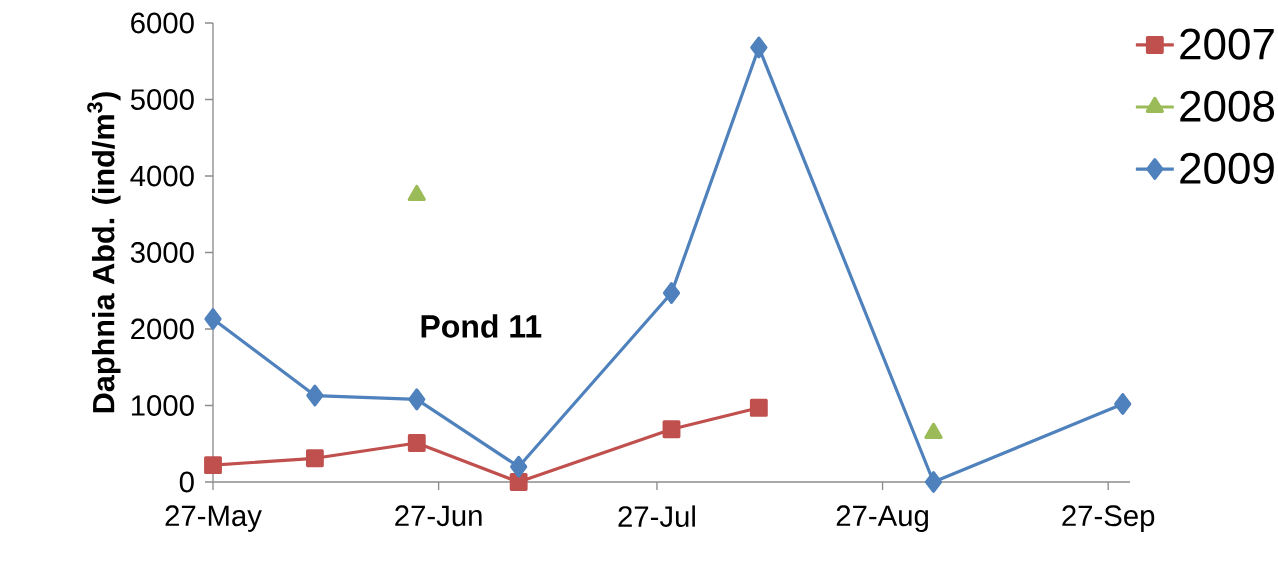 The height and width of the screenshot is (583, 1278). I want to click on y-tick-label: 1000, so click(162, 405).